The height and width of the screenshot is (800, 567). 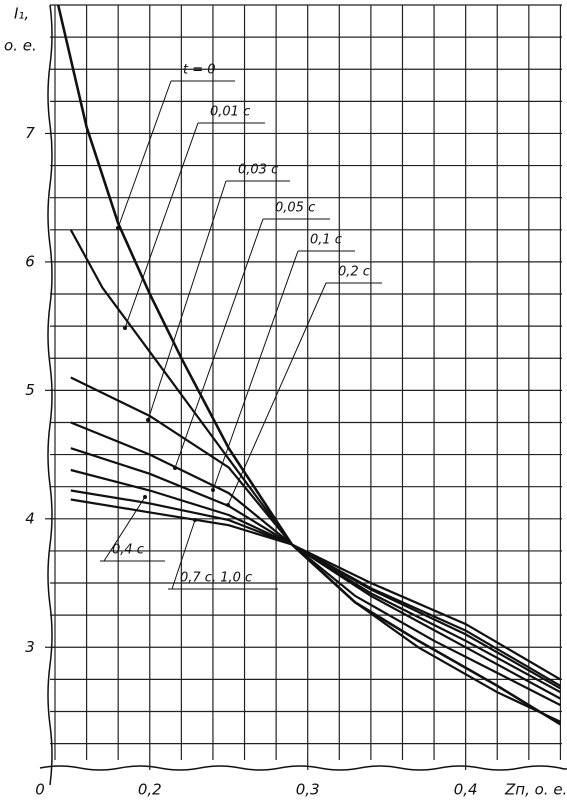 What do you see at coordinates (466, 790) in the screenshot?
I see `x-tick-label: 0,4` at bounding box center [466, 790].